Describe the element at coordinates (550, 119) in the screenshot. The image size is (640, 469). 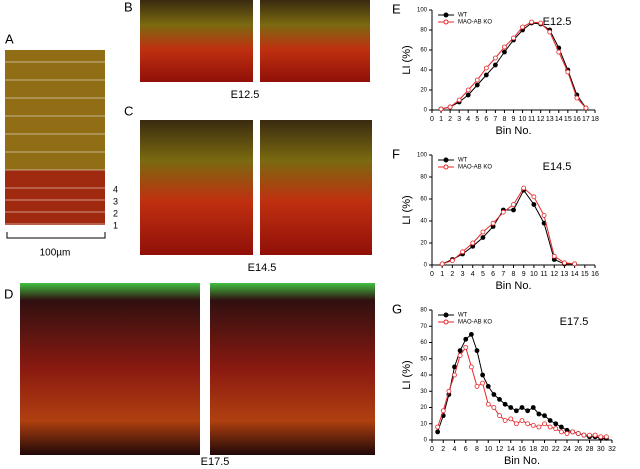
I see `x-tick-label: 13` at that location.